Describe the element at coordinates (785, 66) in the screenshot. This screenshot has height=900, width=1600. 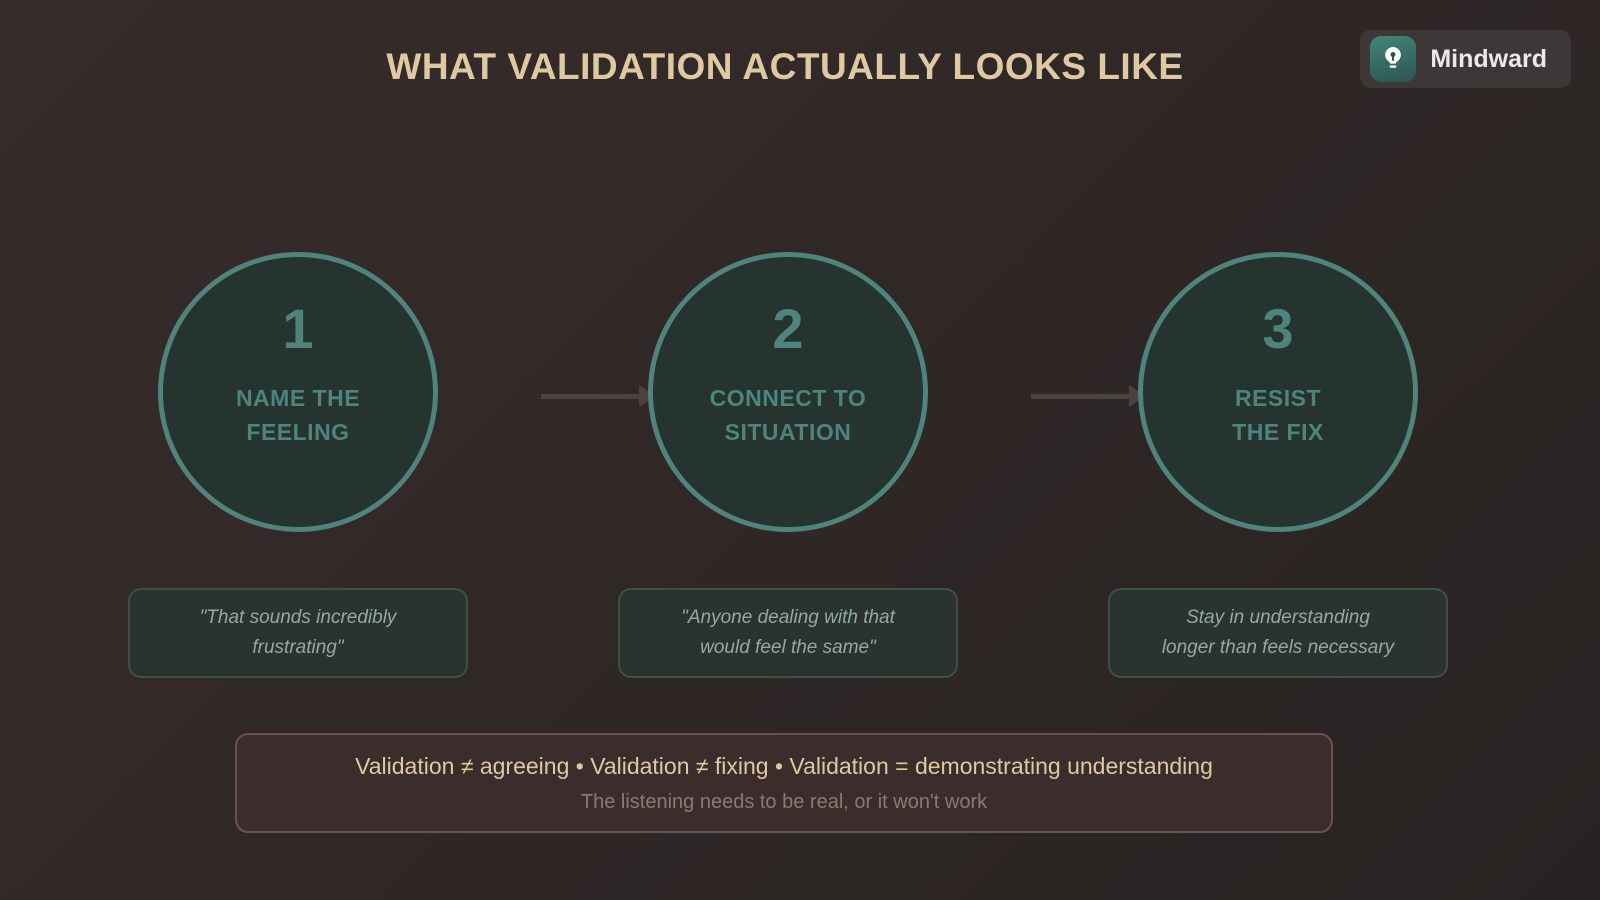
I see `page-title: WHAT VALIDATION ACTUALLY LOOKS LIKE` at that location.